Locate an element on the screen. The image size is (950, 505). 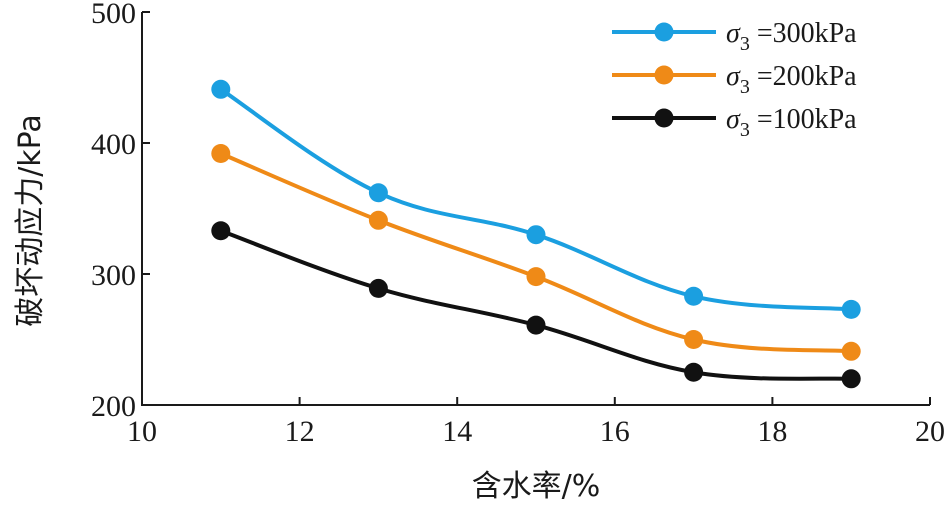
legend-label: σ3 =200kPa is located at coordinates (791, 79).